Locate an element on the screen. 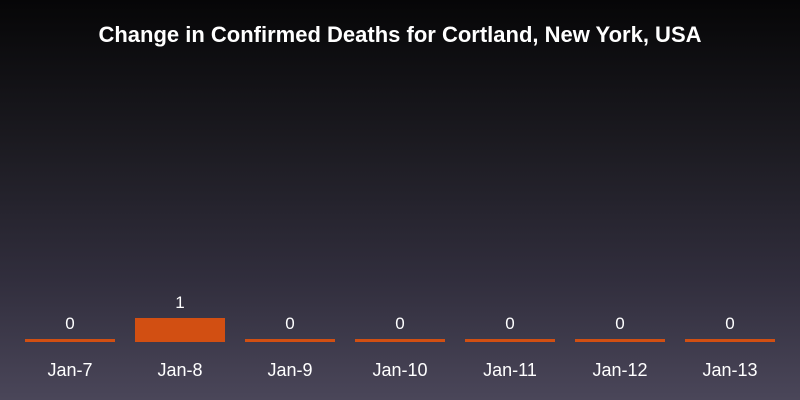 Image resolution: width=800 pixels, height=400 pixels. x-axis-tick-labels: Jan-7 Jan-8 Jan-9 Jan-10 Jan-11 Jan-12 Jan-13 is located at coordinates (402, 370).